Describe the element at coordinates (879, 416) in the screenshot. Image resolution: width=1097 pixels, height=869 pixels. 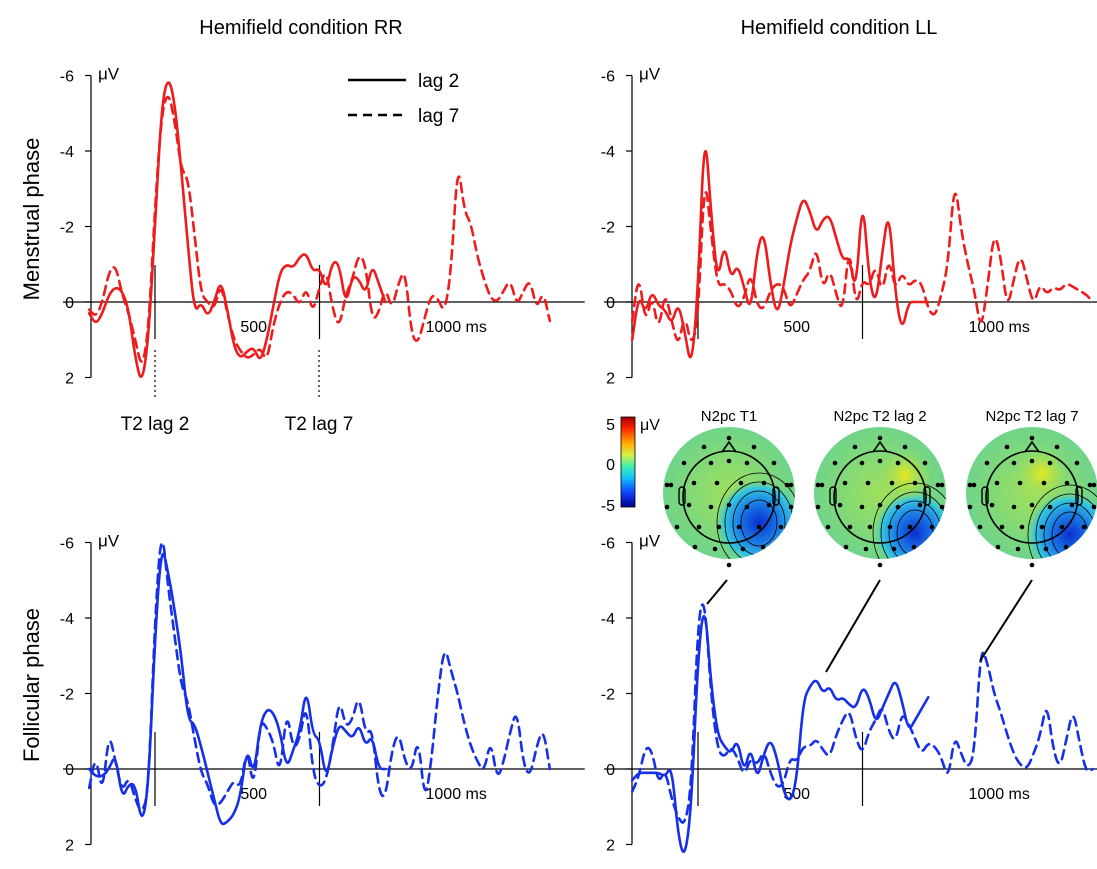
I see `topomap-title: N2pc T2 lag 2` at that location.